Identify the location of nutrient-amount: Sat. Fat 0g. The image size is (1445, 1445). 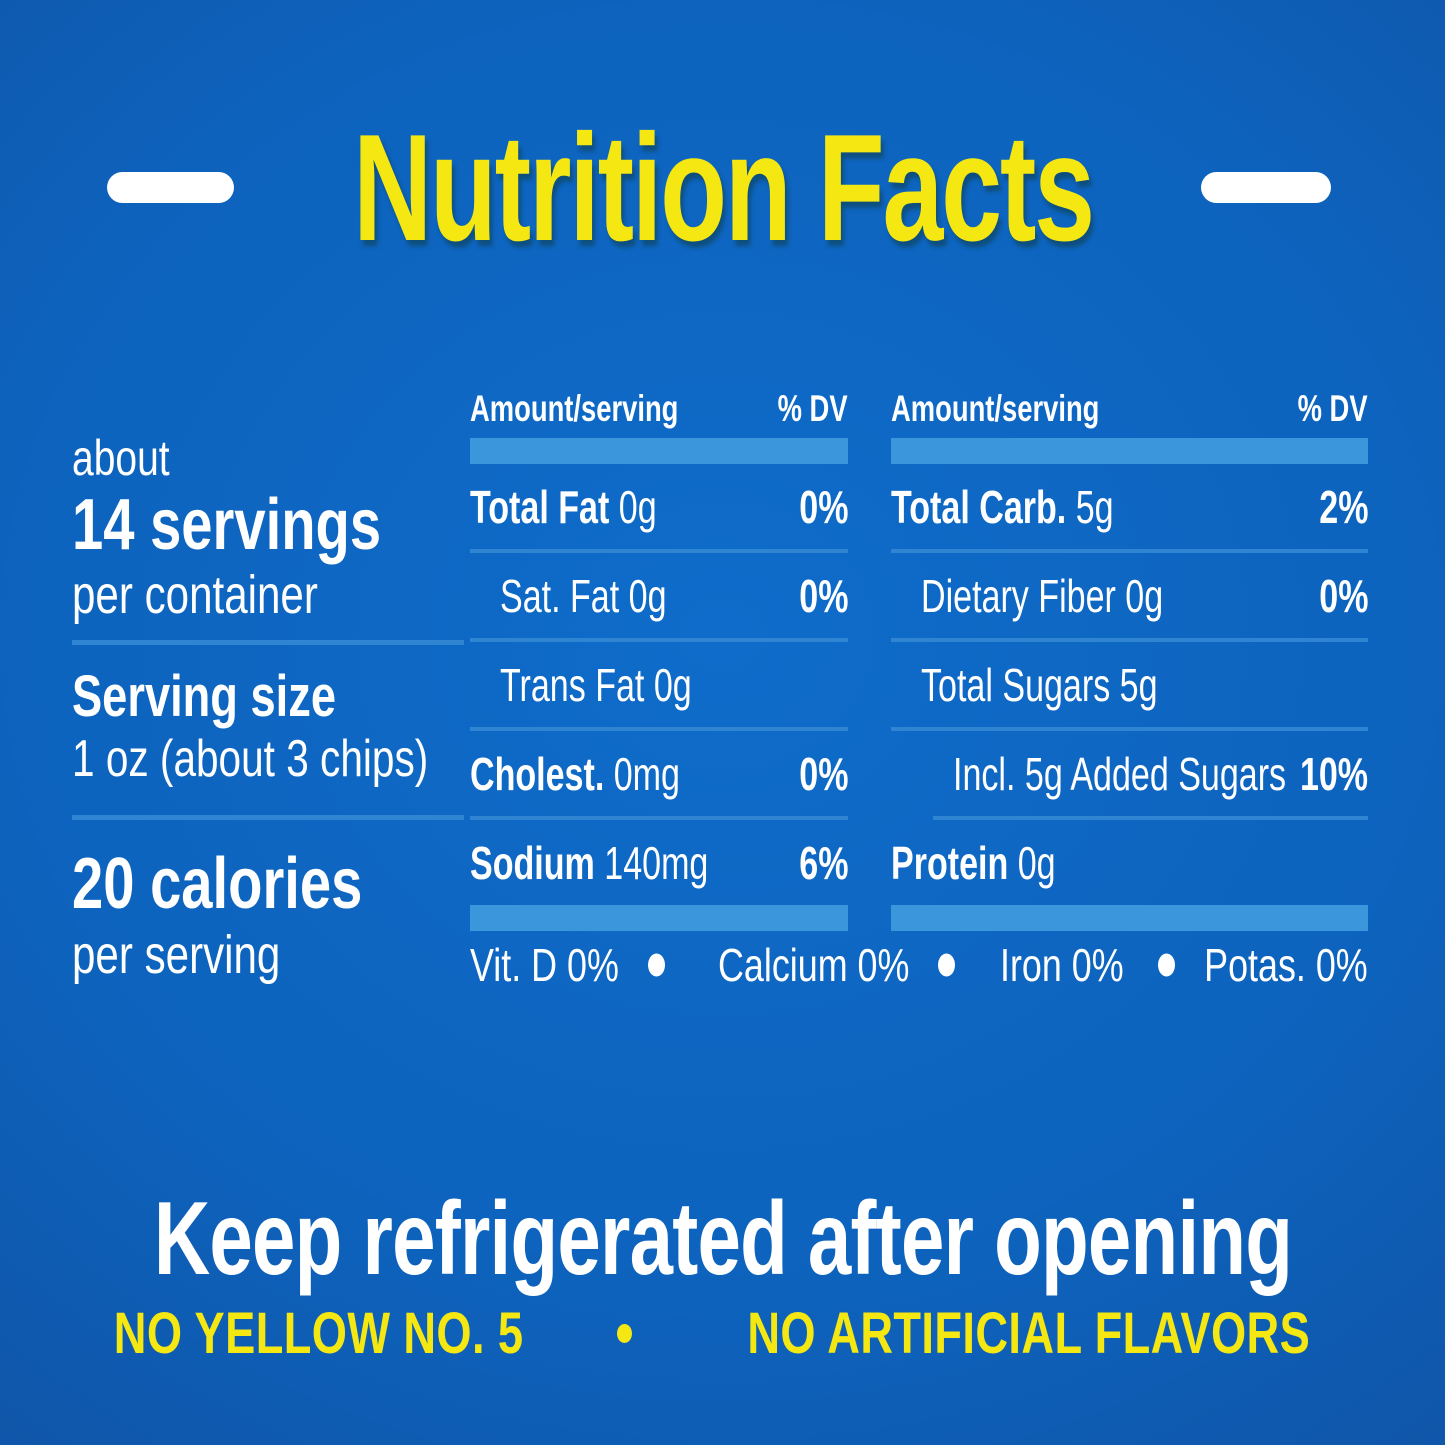
(583, 595).